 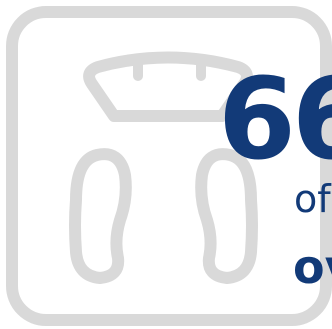 I want to click on stat-of-text: of, so click(x=312, y=199).